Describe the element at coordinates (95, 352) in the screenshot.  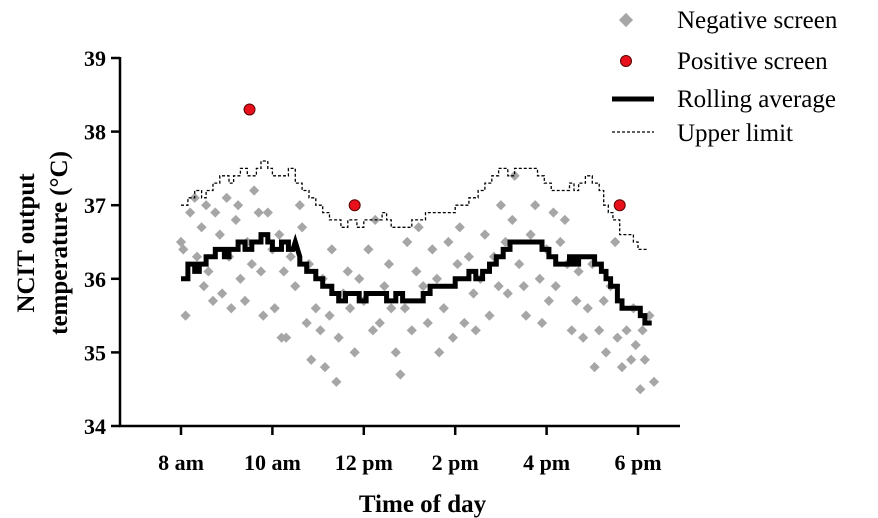
I see `y-tick-label: 35` at that location.